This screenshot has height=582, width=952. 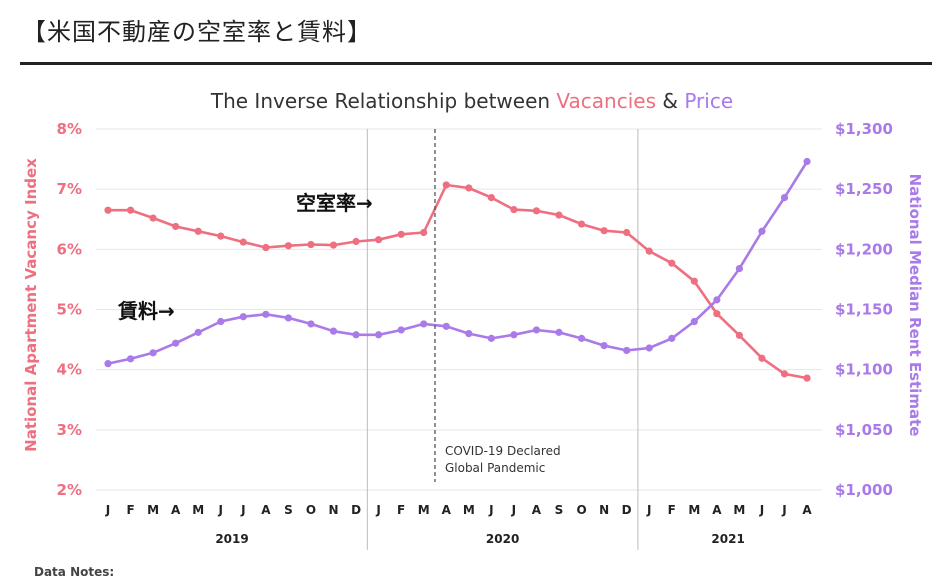 I want to click on page-heading: 【米国不動産の空室率と賃料】, so click(x=197, y=32).